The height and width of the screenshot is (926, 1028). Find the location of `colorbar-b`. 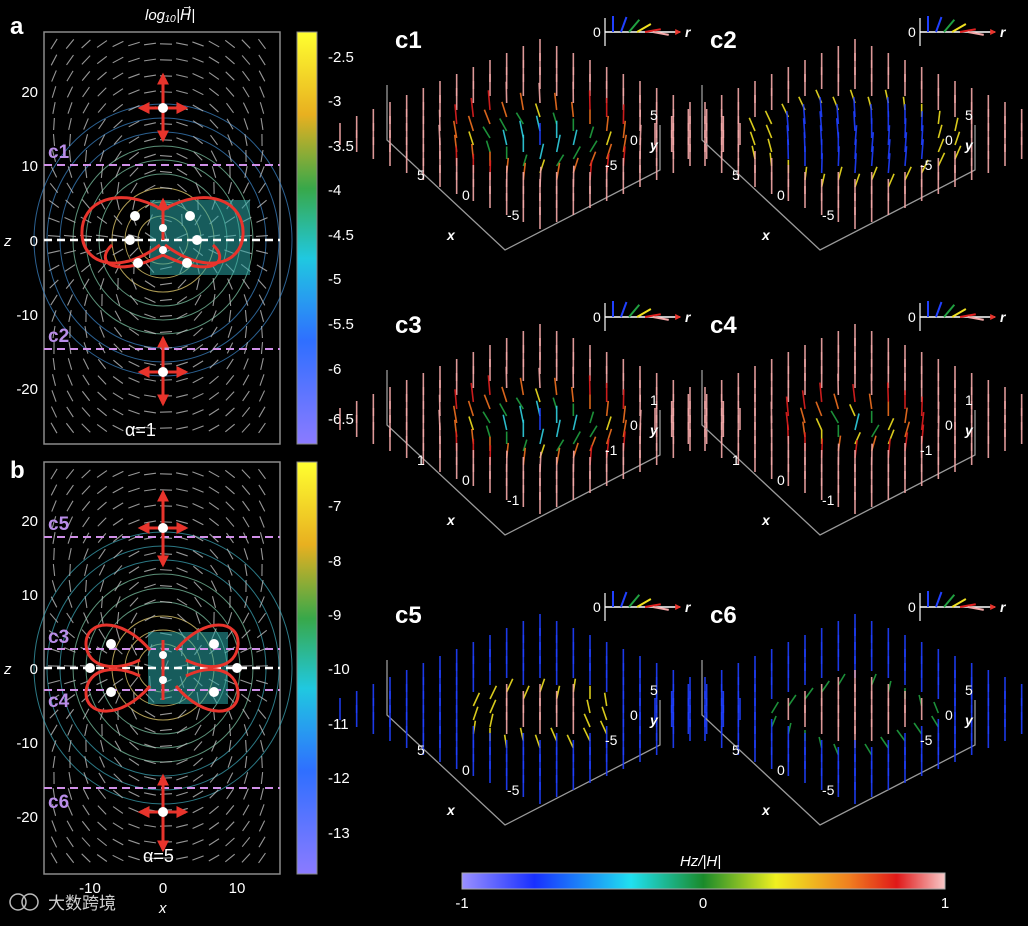

colorbar-b is located at coordinates (307, 668).